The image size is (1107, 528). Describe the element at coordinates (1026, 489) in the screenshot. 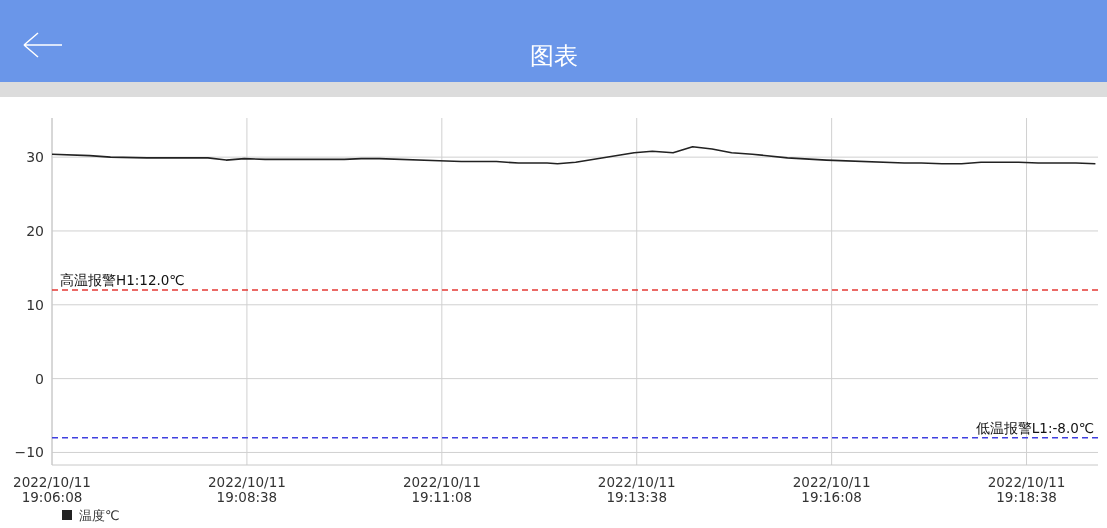

I see `x-tick-label: 2022/10/11 19:18:38` at that location.